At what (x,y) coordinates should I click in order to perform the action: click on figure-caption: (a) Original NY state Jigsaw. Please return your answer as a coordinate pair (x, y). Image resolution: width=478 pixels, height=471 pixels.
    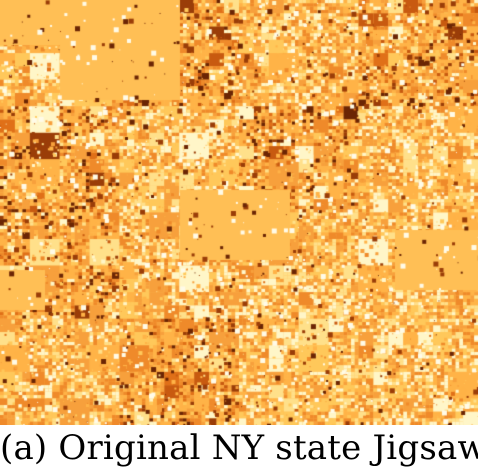
    Looking at the image, I should click on (239, 448).